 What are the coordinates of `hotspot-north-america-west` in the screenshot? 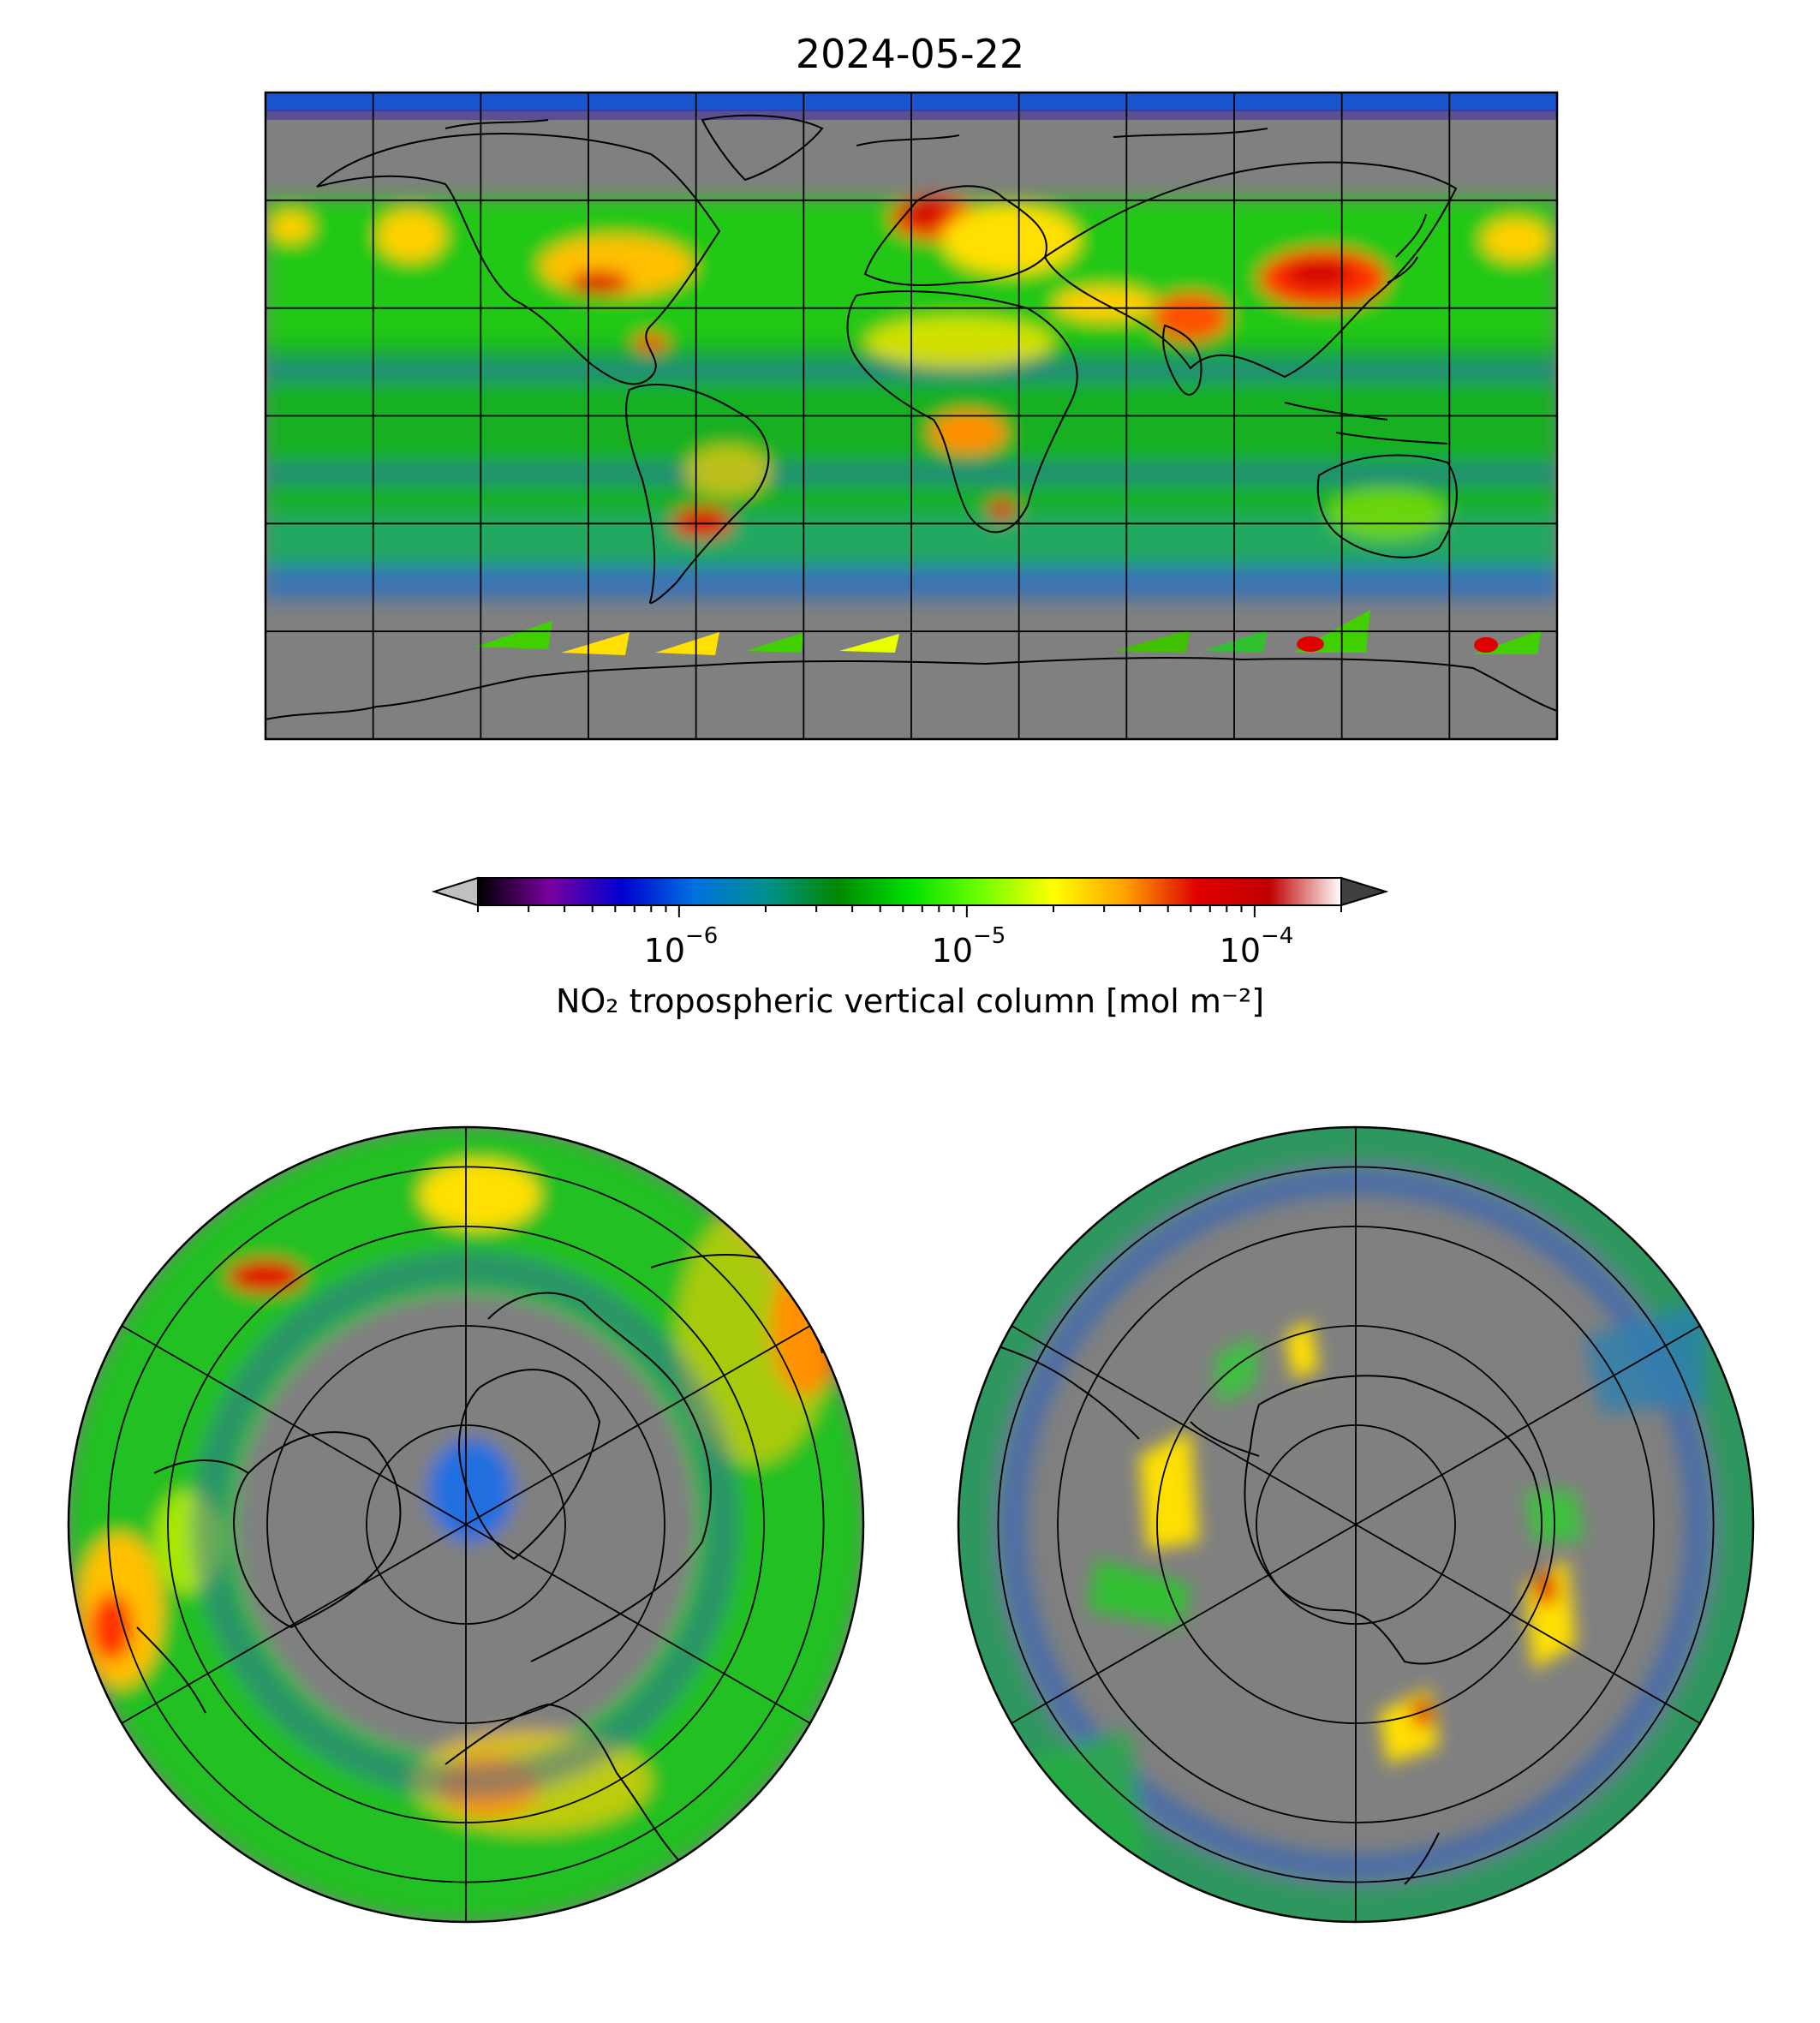 It's located at (411, 235).